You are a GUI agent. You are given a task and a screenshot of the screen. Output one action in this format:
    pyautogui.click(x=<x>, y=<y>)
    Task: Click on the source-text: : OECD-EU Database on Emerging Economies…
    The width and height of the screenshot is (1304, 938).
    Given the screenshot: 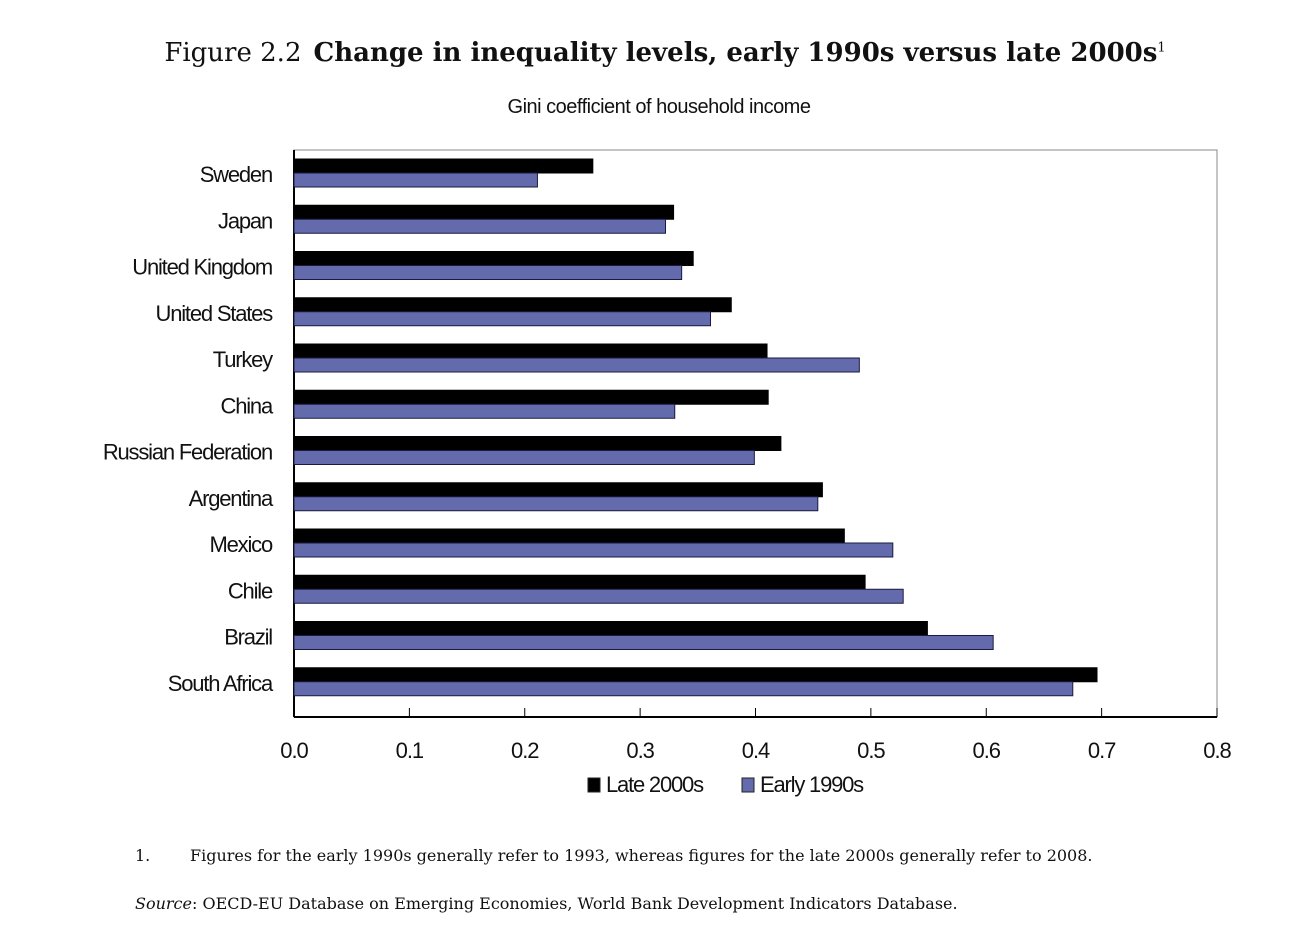 What is the action you would take?
    pyautogui.click(x=574, y=903)
    